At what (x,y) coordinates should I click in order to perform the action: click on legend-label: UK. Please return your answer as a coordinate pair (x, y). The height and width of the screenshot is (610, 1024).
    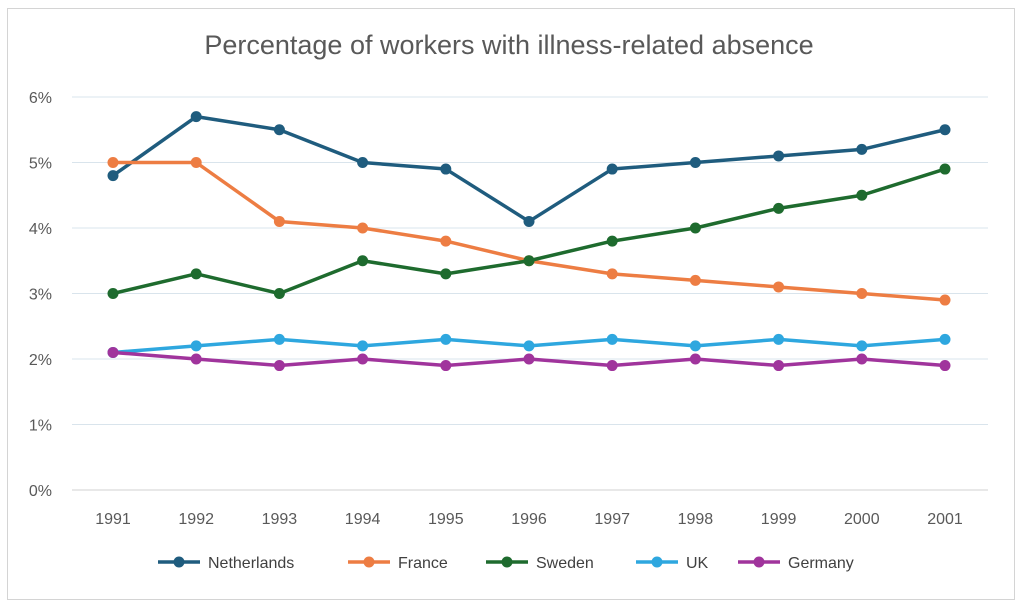
    Looking at the image, I should click on (697, 563).